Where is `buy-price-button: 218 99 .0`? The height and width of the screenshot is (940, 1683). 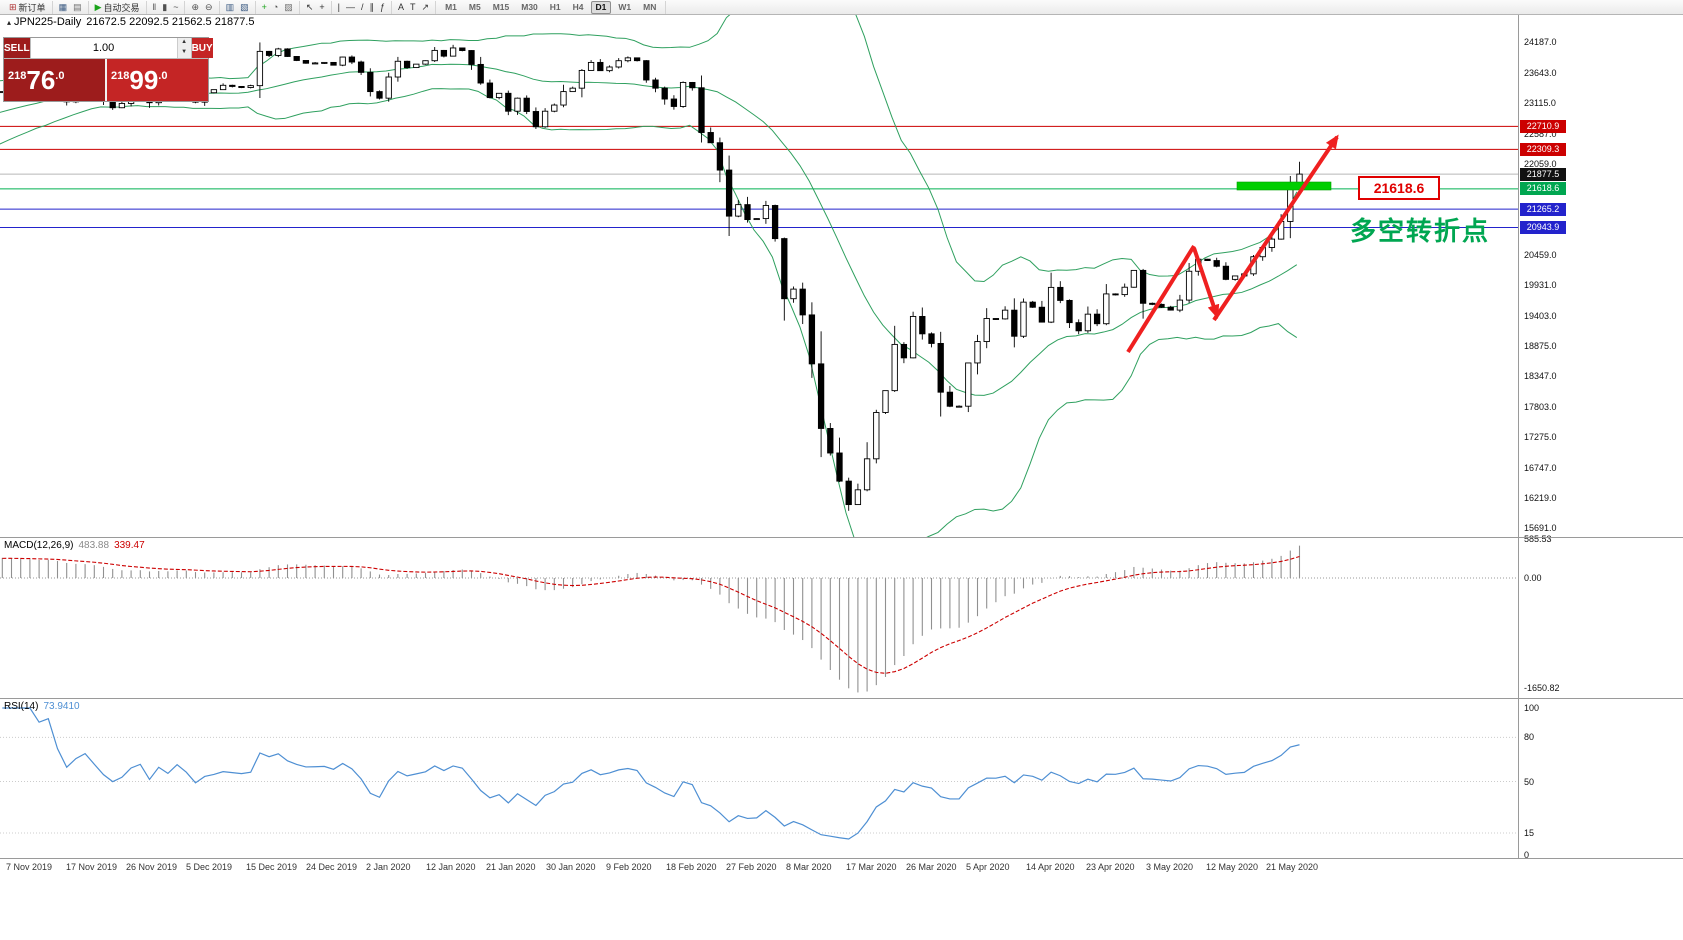
buy-price-button: 218 99 .0 is located at coordinates (157, 80).